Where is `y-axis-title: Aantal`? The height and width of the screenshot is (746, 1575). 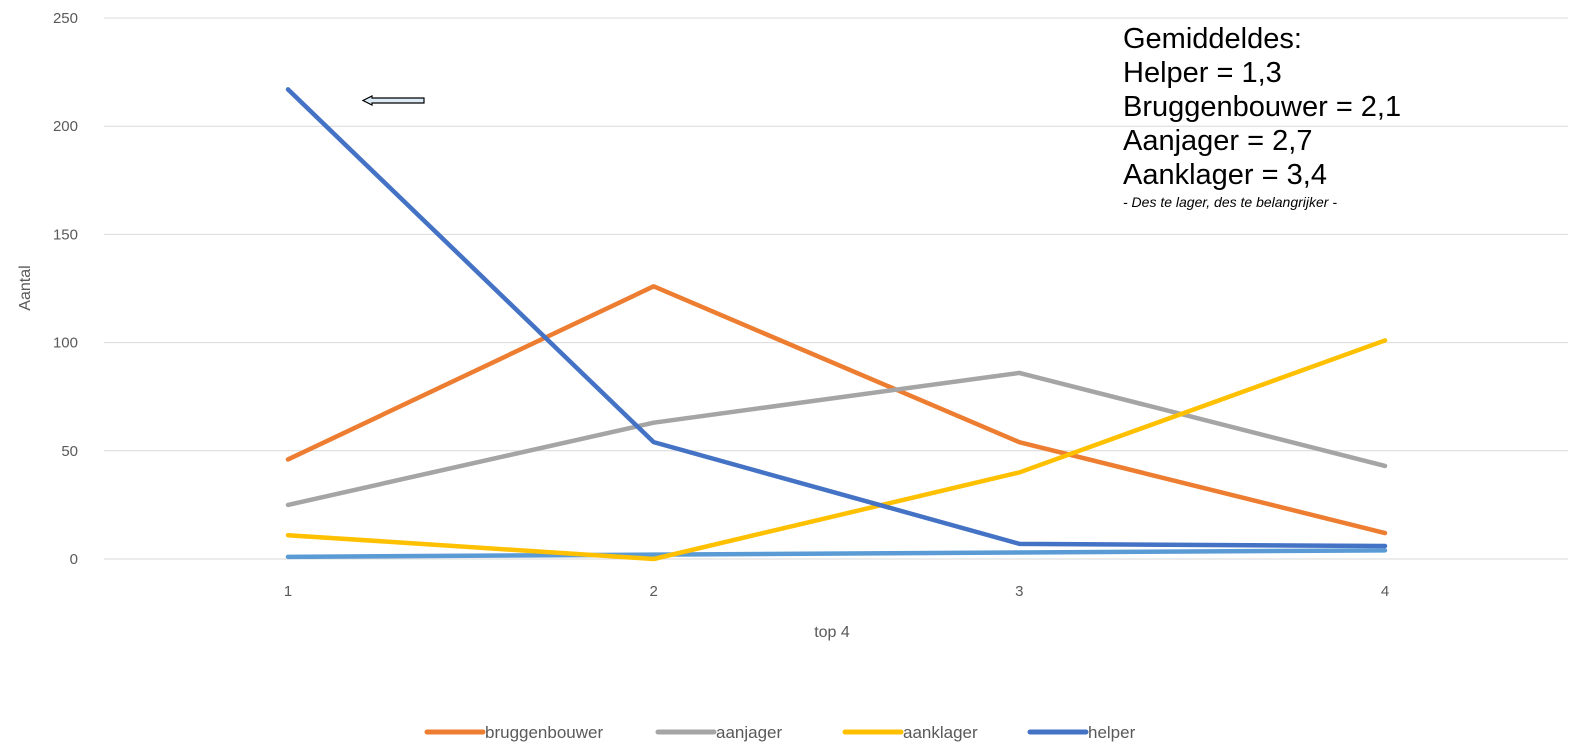
y-axis-title: Aantal is located at coordinates (25, 287).